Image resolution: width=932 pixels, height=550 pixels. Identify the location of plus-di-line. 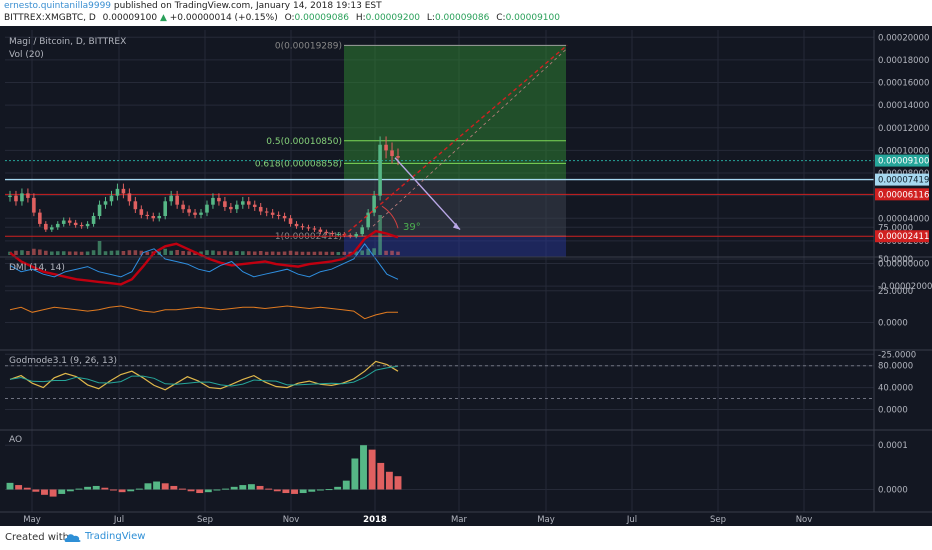
(204, 261).